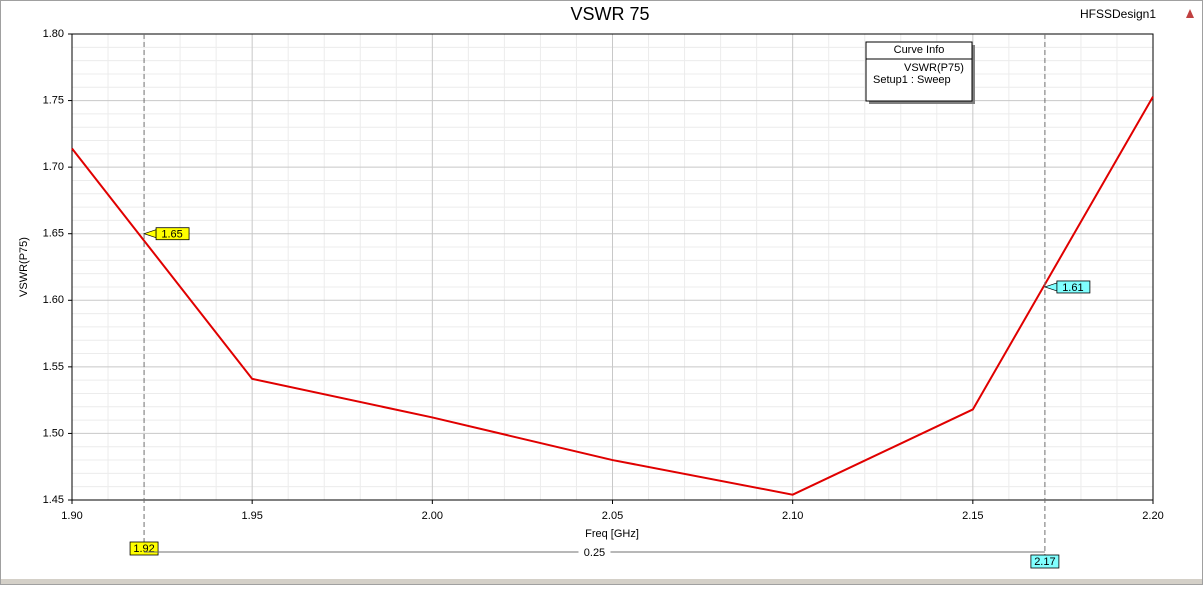 The height and width of the screenshot is (590, 1203). I want to click on legend-box, so click(919, 71).